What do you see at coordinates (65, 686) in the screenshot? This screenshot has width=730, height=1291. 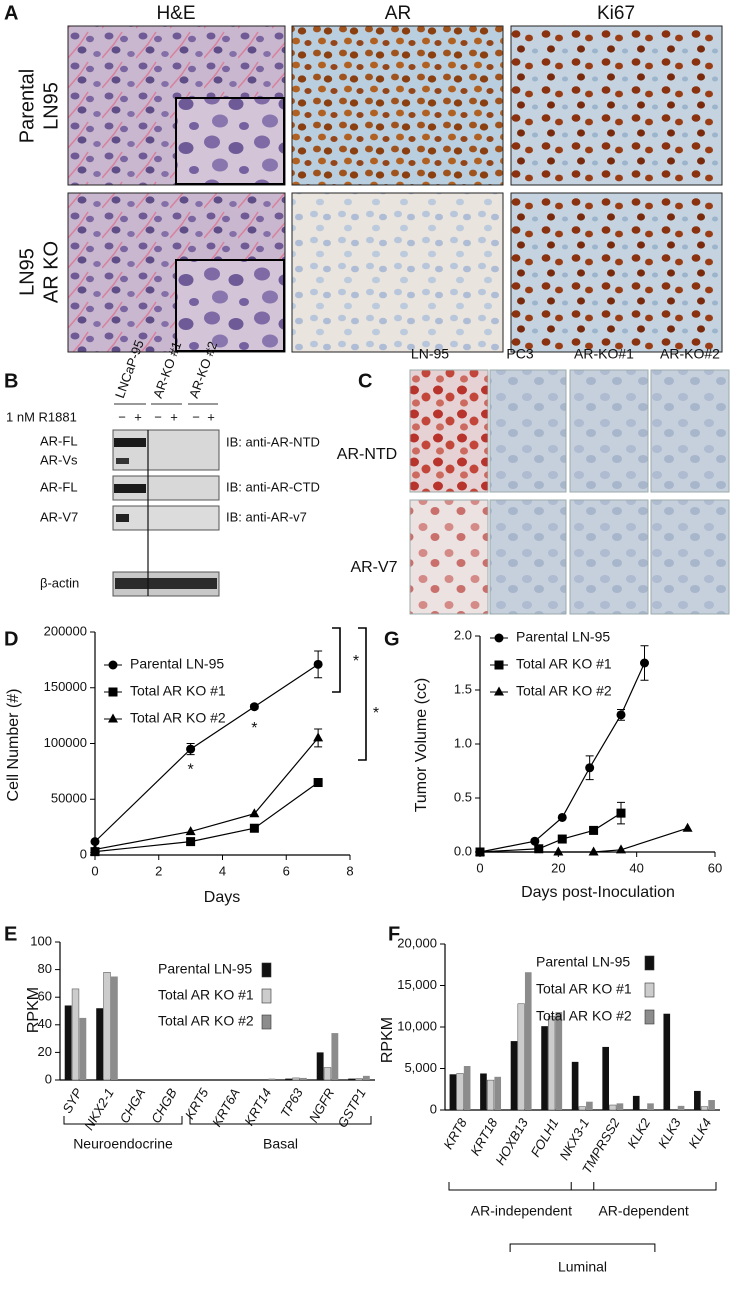 I see `y-tick-label: 150000` at bounding box center [65, 686].